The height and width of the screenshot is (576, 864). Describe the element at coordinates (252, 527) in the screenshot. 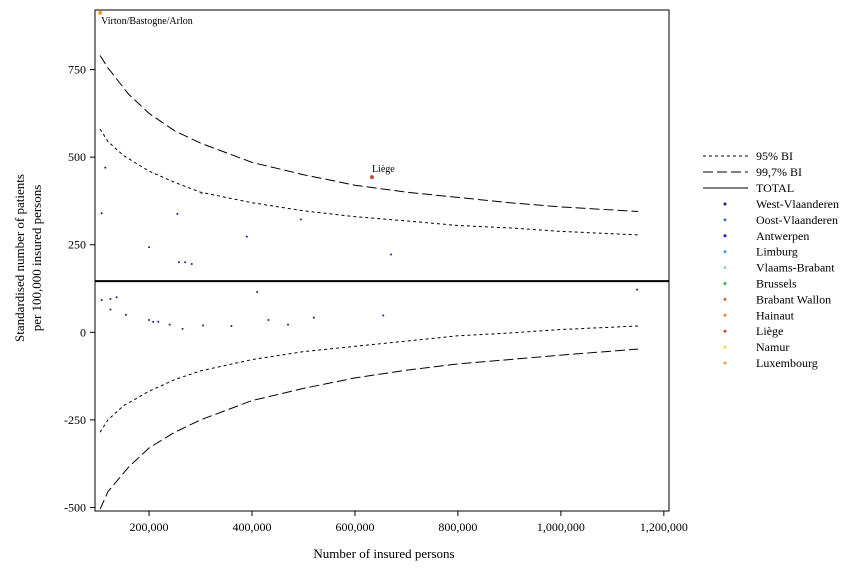

I see `x-tick-label: 400,000` at that location.